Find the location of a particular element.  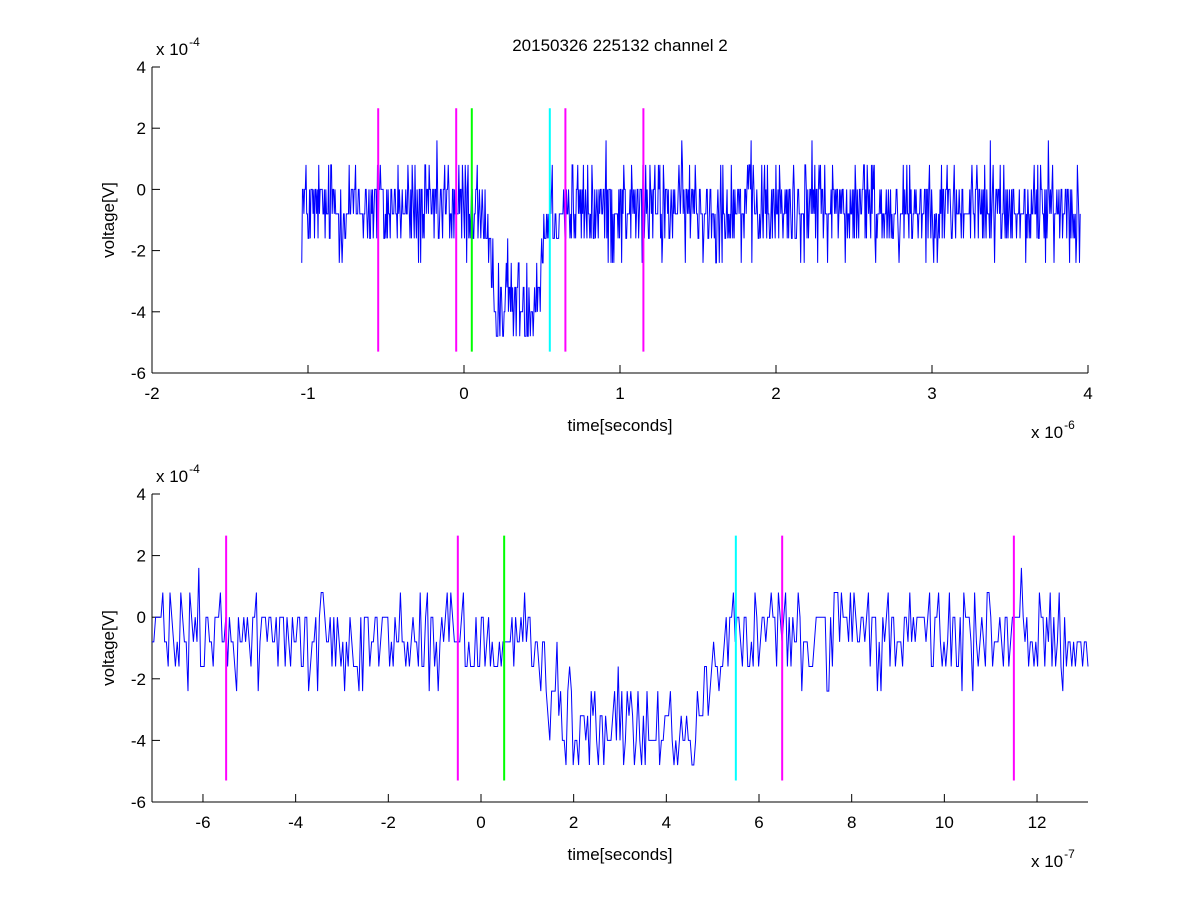

x-tick-label: -4 is located at coordinates (295, 822).